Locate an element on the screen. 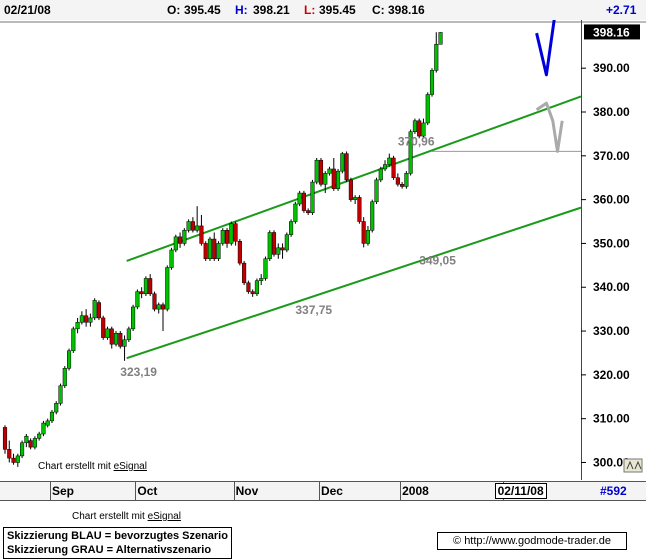  chart-credit-inner: Chart erstellt mit eSignal is located at coordinates (92, 466).